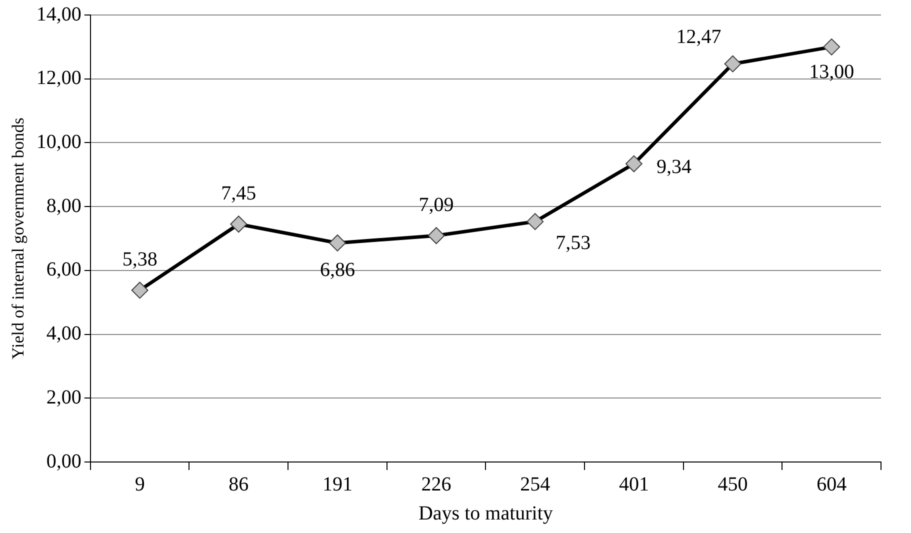  What do you see at coordinates (64, 461) in the screenshot?
I see `y-tick-label: 0,00` at bounding box center [64, 461].